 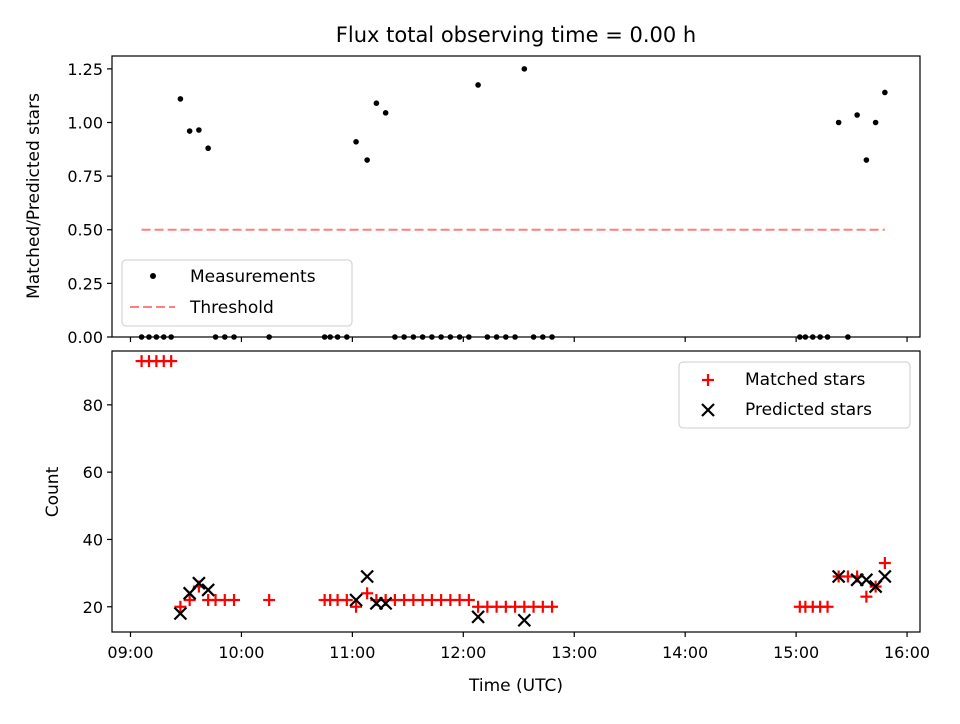 I want to click on x-axis-label: Time (UTC), so click(x=515, y=686).